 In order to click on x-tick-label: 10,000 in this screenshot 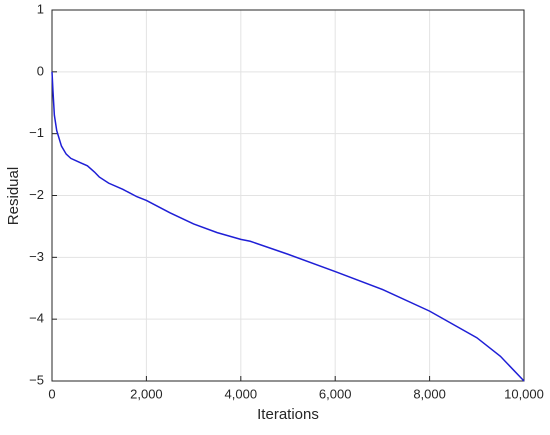, I will do `click(524, 393)`.